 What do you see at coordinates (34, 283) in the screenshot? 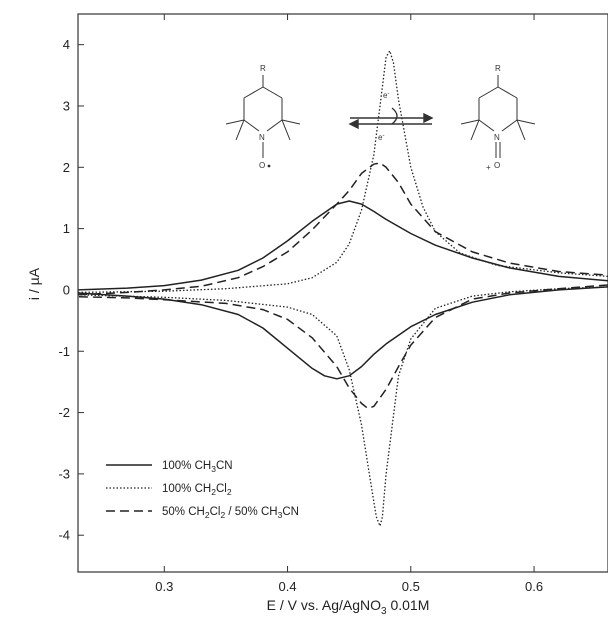
I see `y-axis-title: i / µA` at bounding box center [34, 283].